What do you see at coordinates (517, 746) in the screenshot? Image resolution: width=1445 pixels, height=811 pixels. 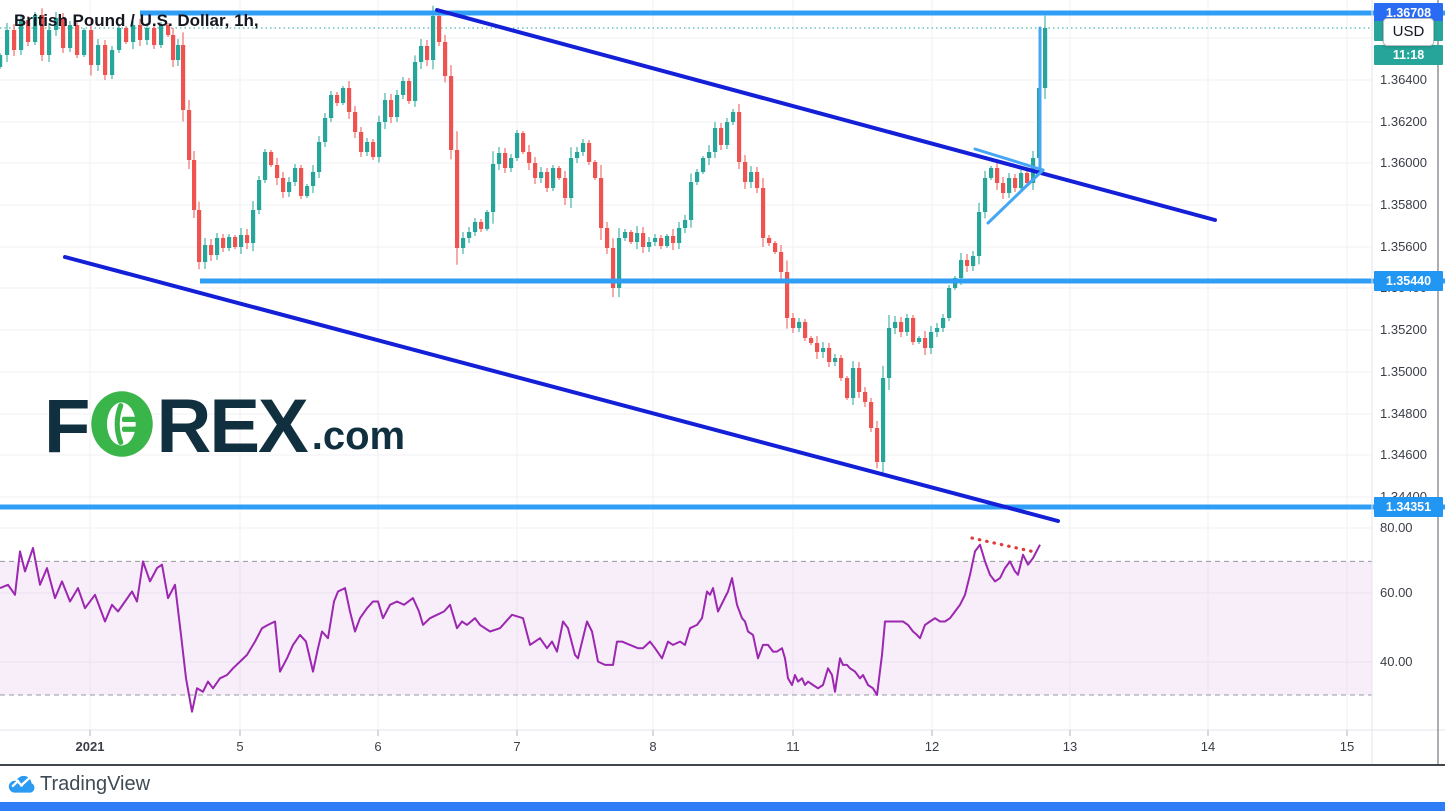 I see `time-tick-label: 7` at bounding box center [517, 746].